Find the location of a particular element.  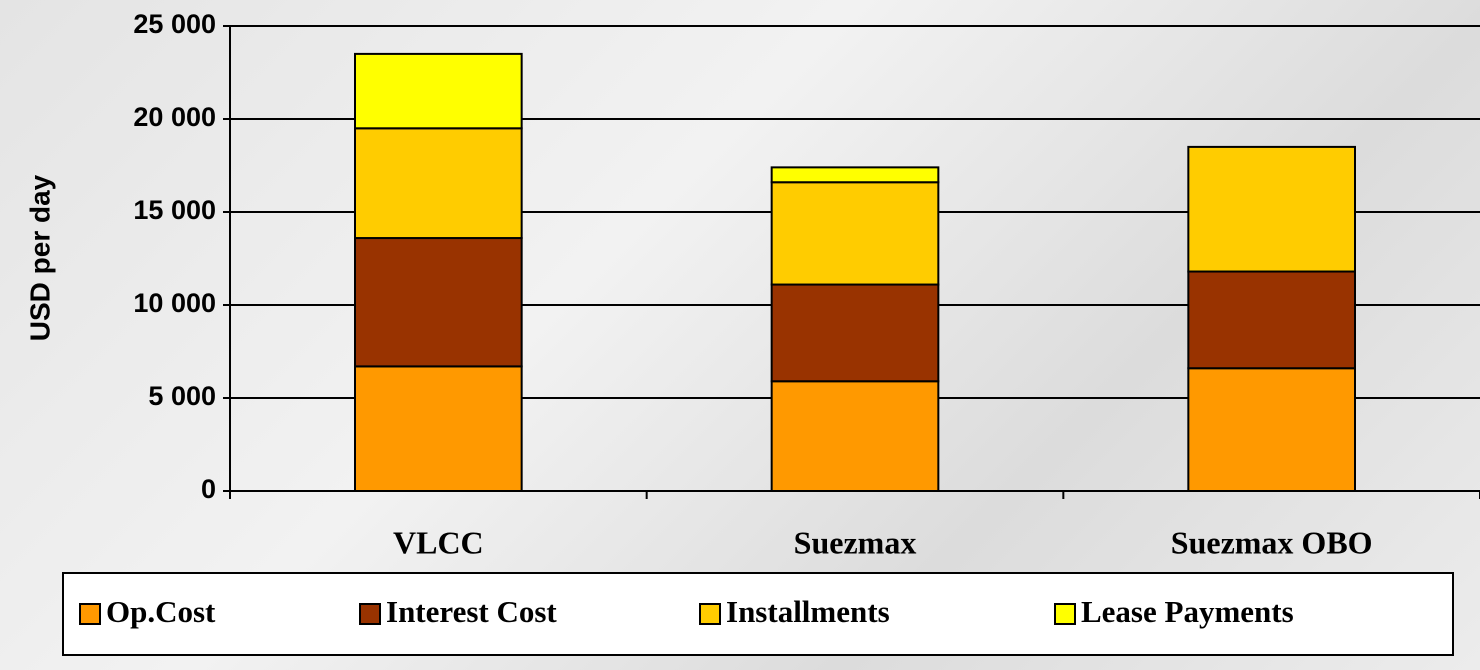

y-tick-label: 25 000 is located at coordinates (174, 24).